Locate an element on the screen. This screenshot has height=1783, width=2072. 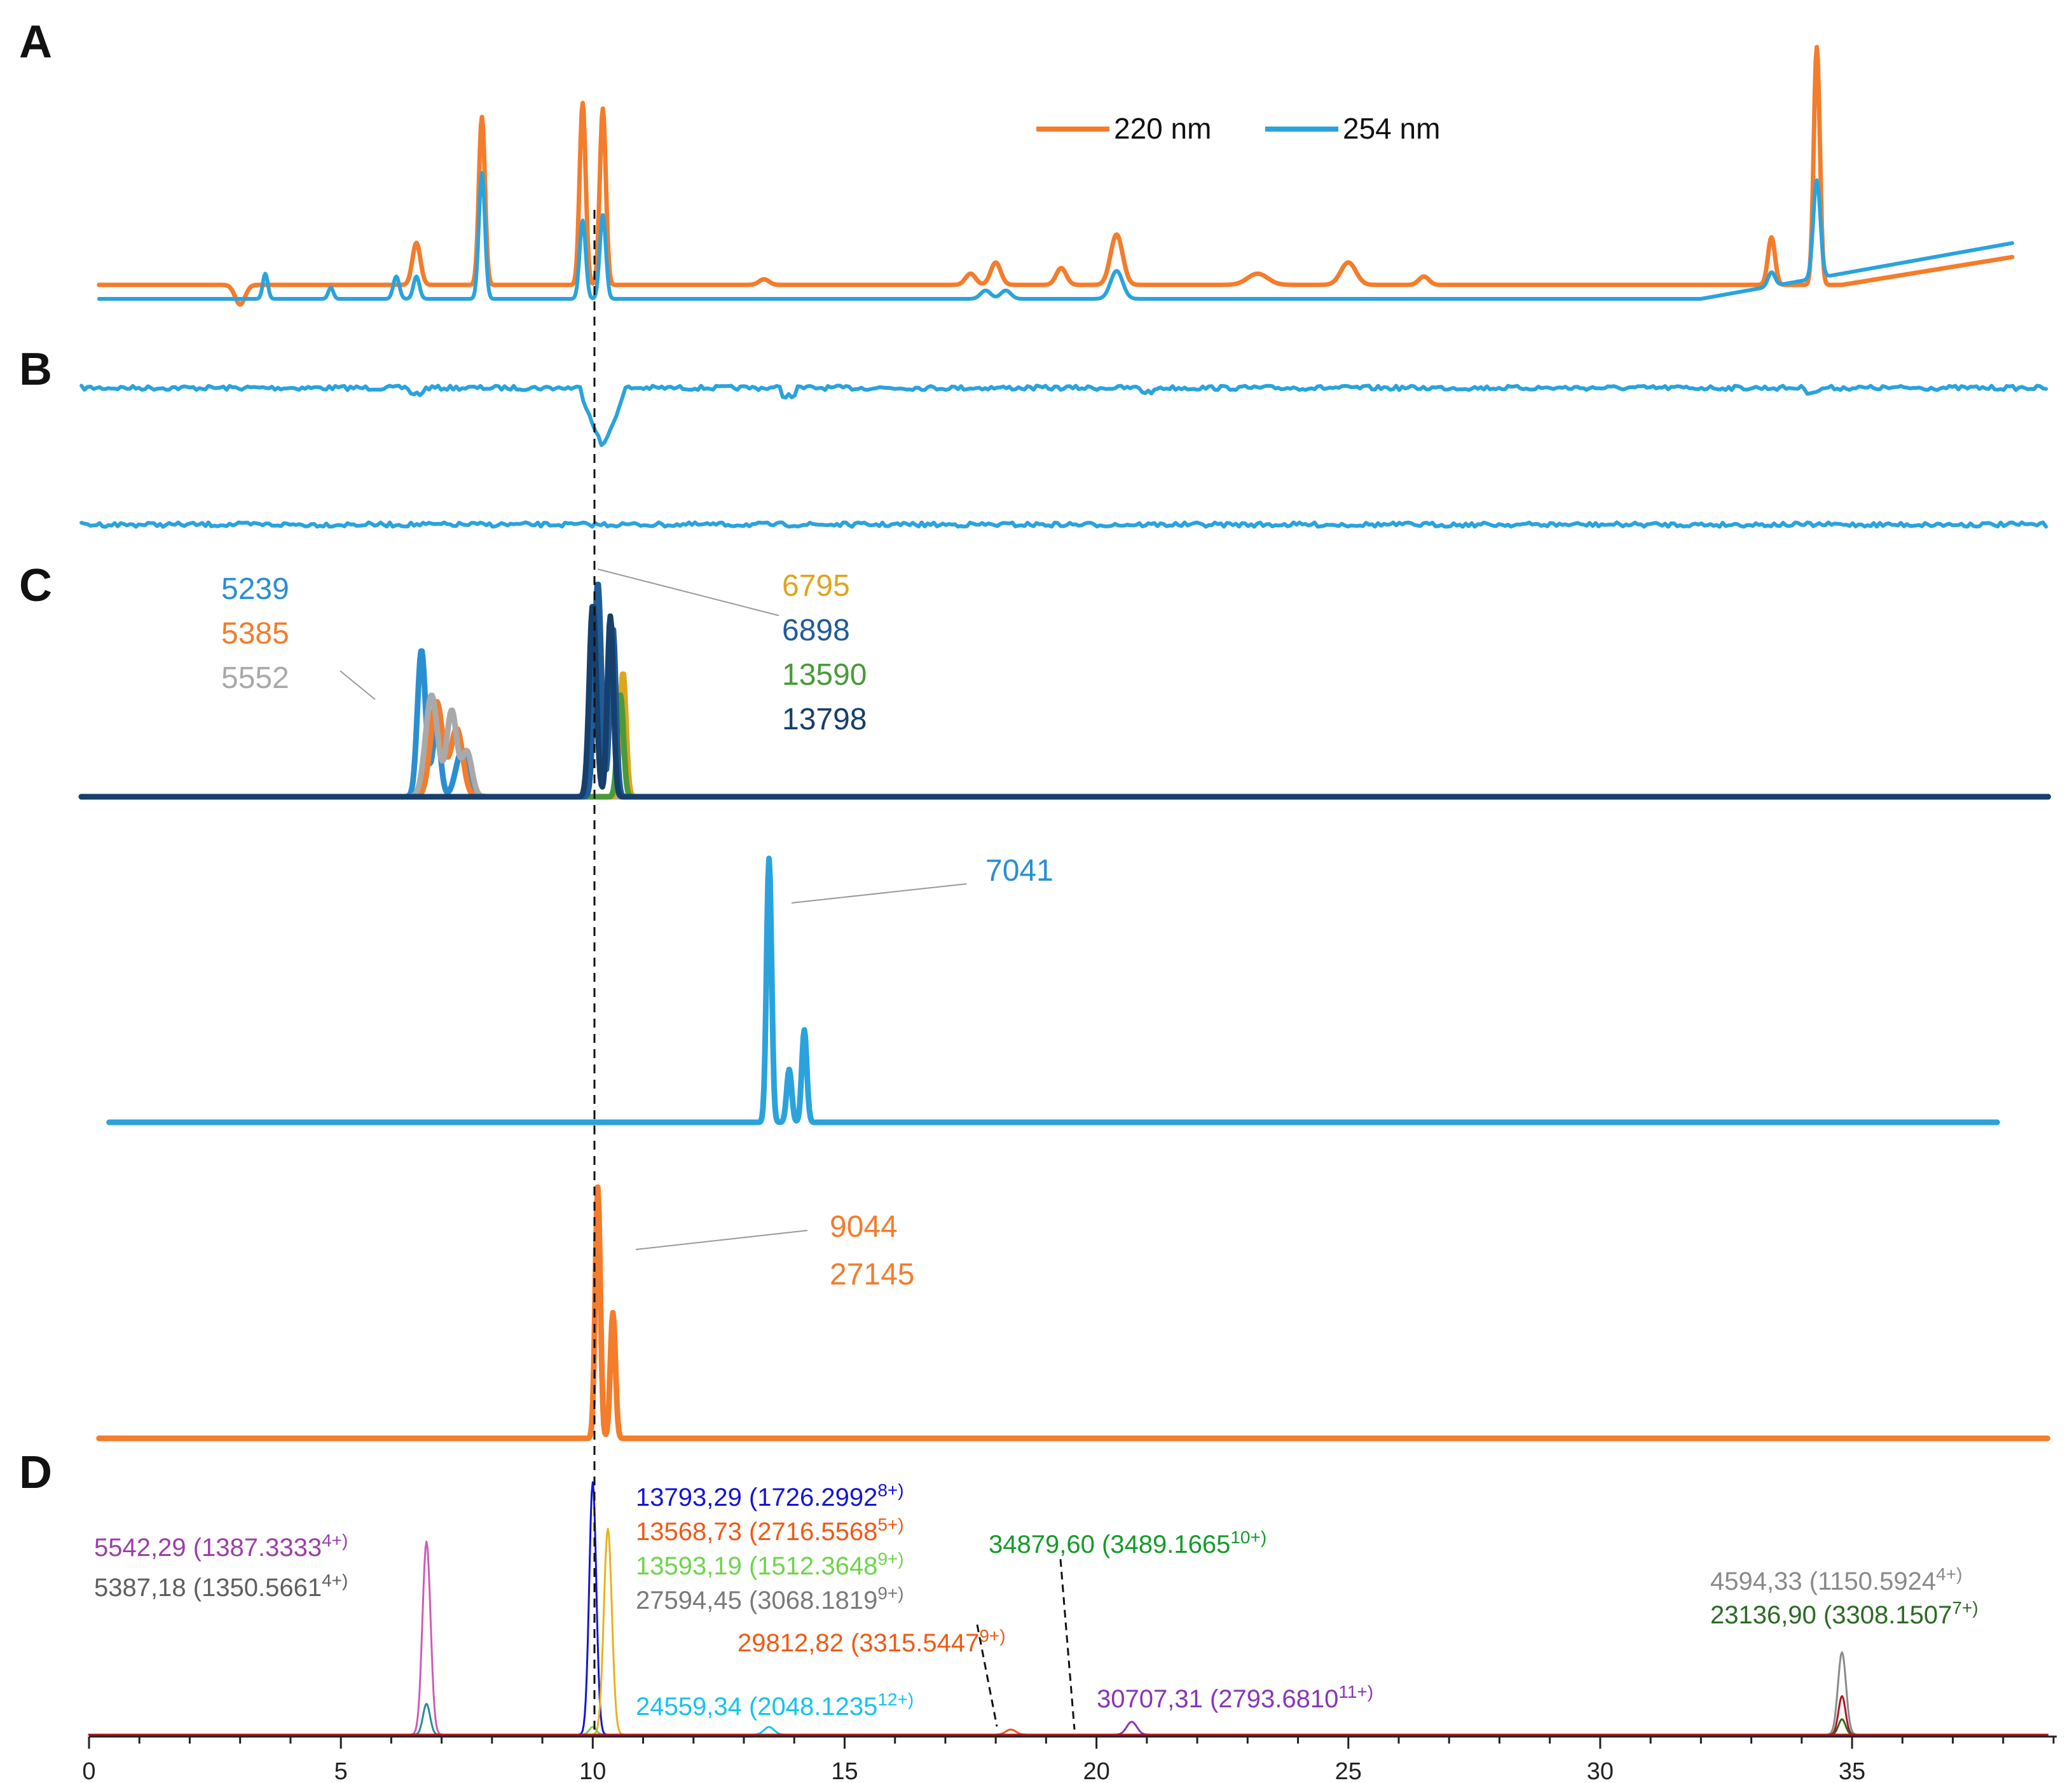
x-tick-label: 20 is located at coordinates (1096, 1771).